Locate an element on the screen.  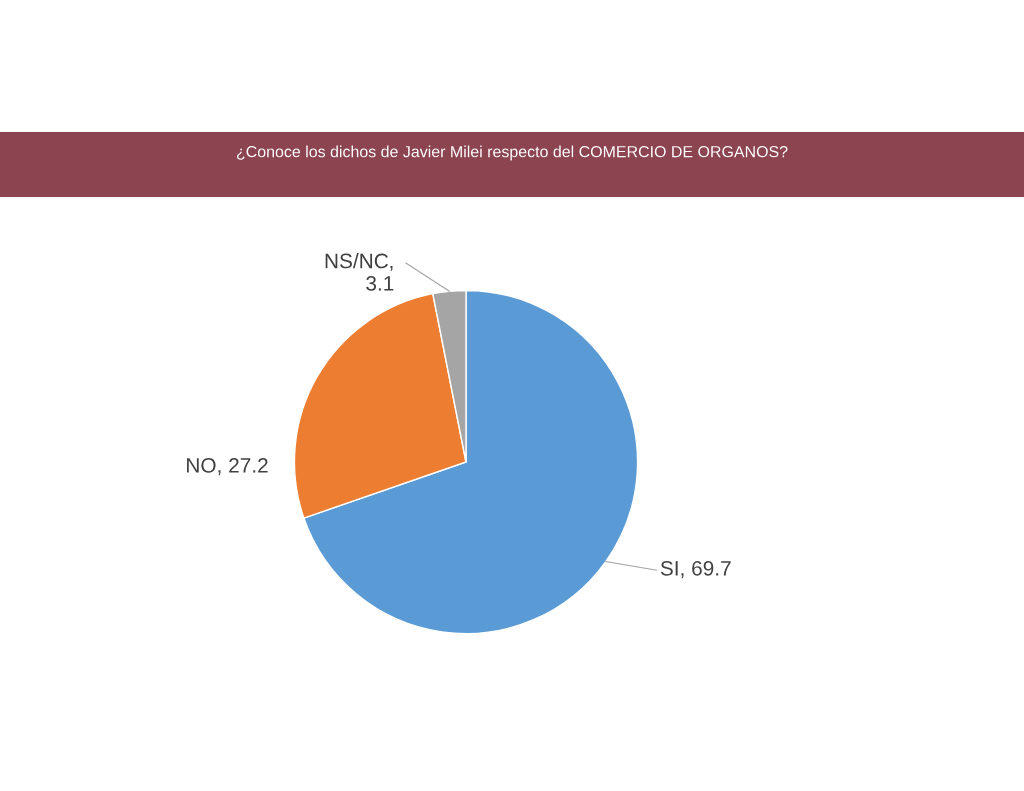
chart-title: ¿Conoce los dichos de Javier Milei respecto del COMERCIO DE ORGANOS? is located at coordinates (512, 153).